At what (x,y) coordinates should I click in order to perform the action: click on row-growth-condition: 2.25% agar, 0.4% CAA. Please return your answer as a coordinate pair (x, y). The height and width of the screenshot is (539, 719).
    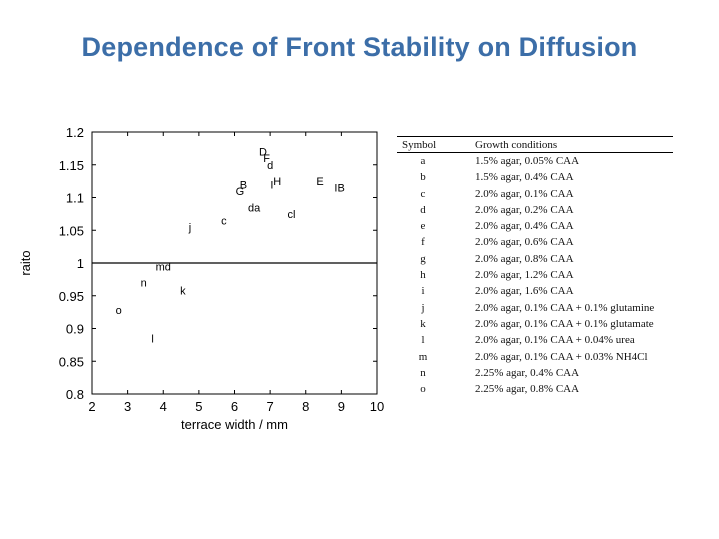
    Looking at the image, I should click on (527, 372).